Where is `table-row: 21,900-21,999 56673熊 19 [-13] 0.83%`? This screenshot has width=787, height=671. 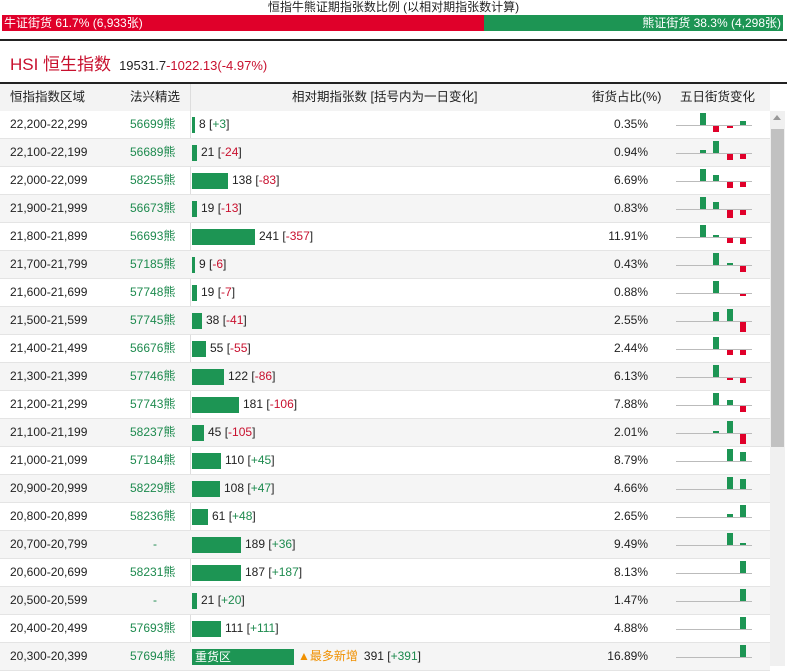
table-row: 21,900-21,999 56673熊 19 [-13] 0.83% is located at coordinates (385, 209).